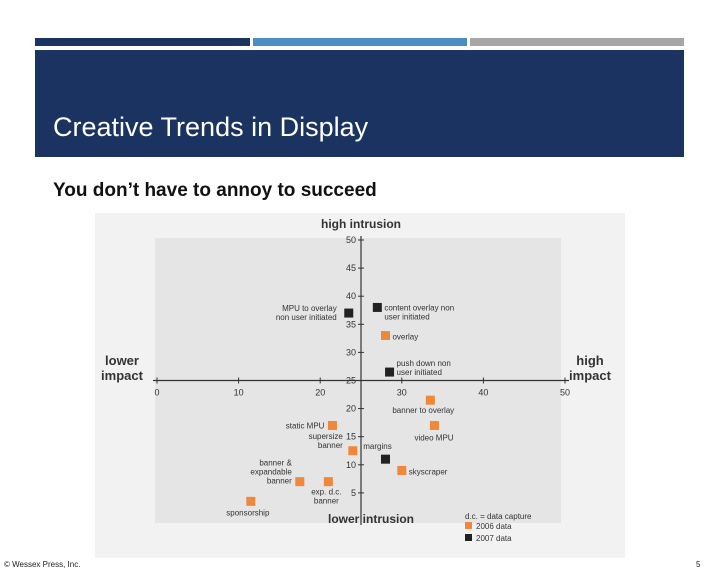  What do you see at coordinates (275, 463) in the screenshot?
I see `point-label: banner &` at bounding box center [275, 463].